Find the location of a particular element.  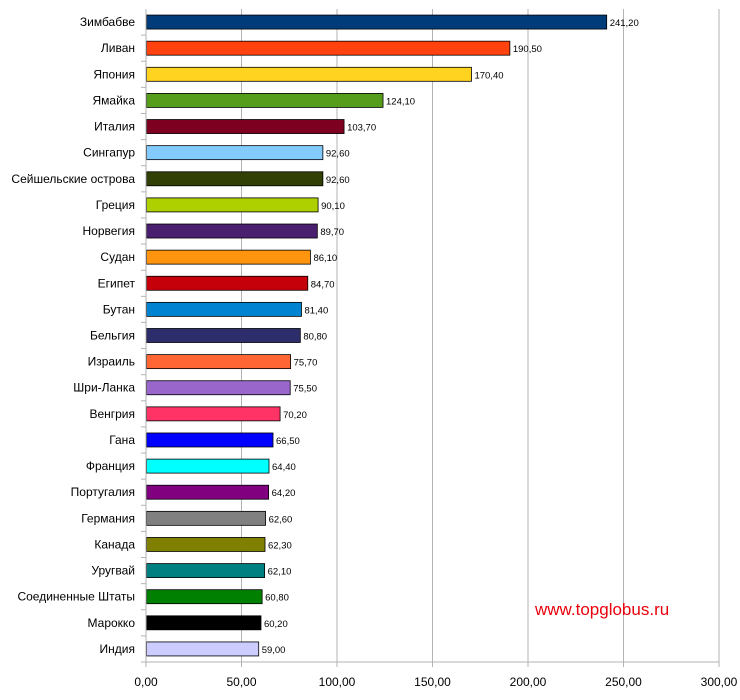

data-label: 66,50 is located at coordinates (288, 441).